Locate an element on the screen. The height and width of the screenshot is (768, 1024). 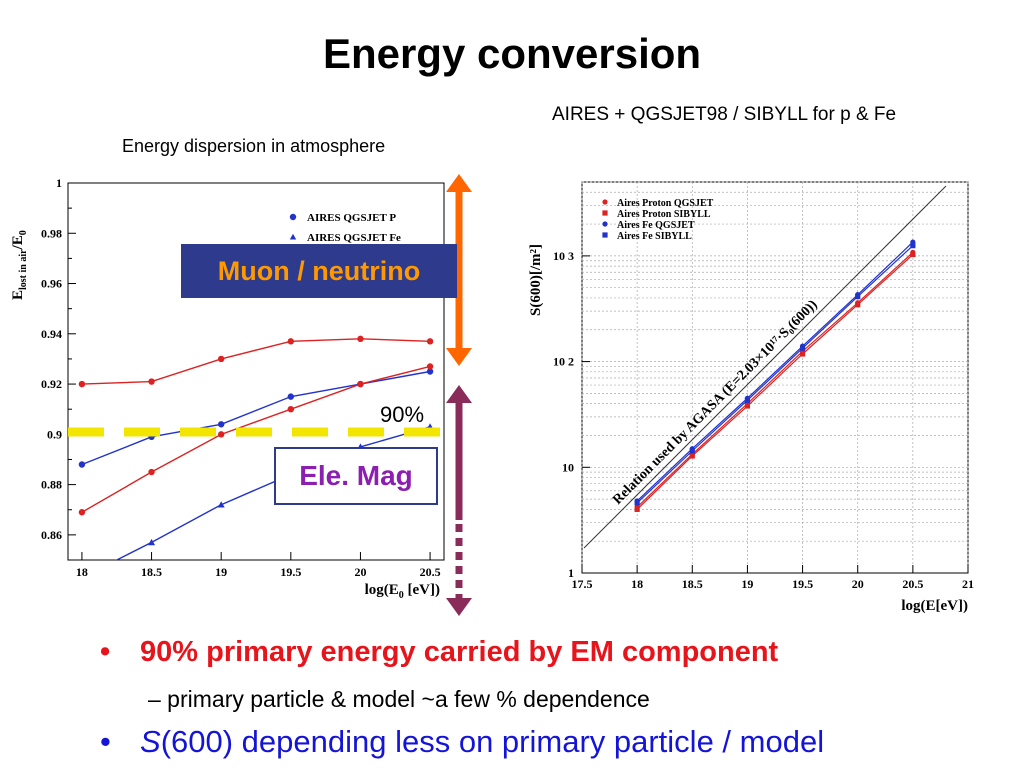
left-xtick-label: 20.5 is located at coordinates (430, 572).